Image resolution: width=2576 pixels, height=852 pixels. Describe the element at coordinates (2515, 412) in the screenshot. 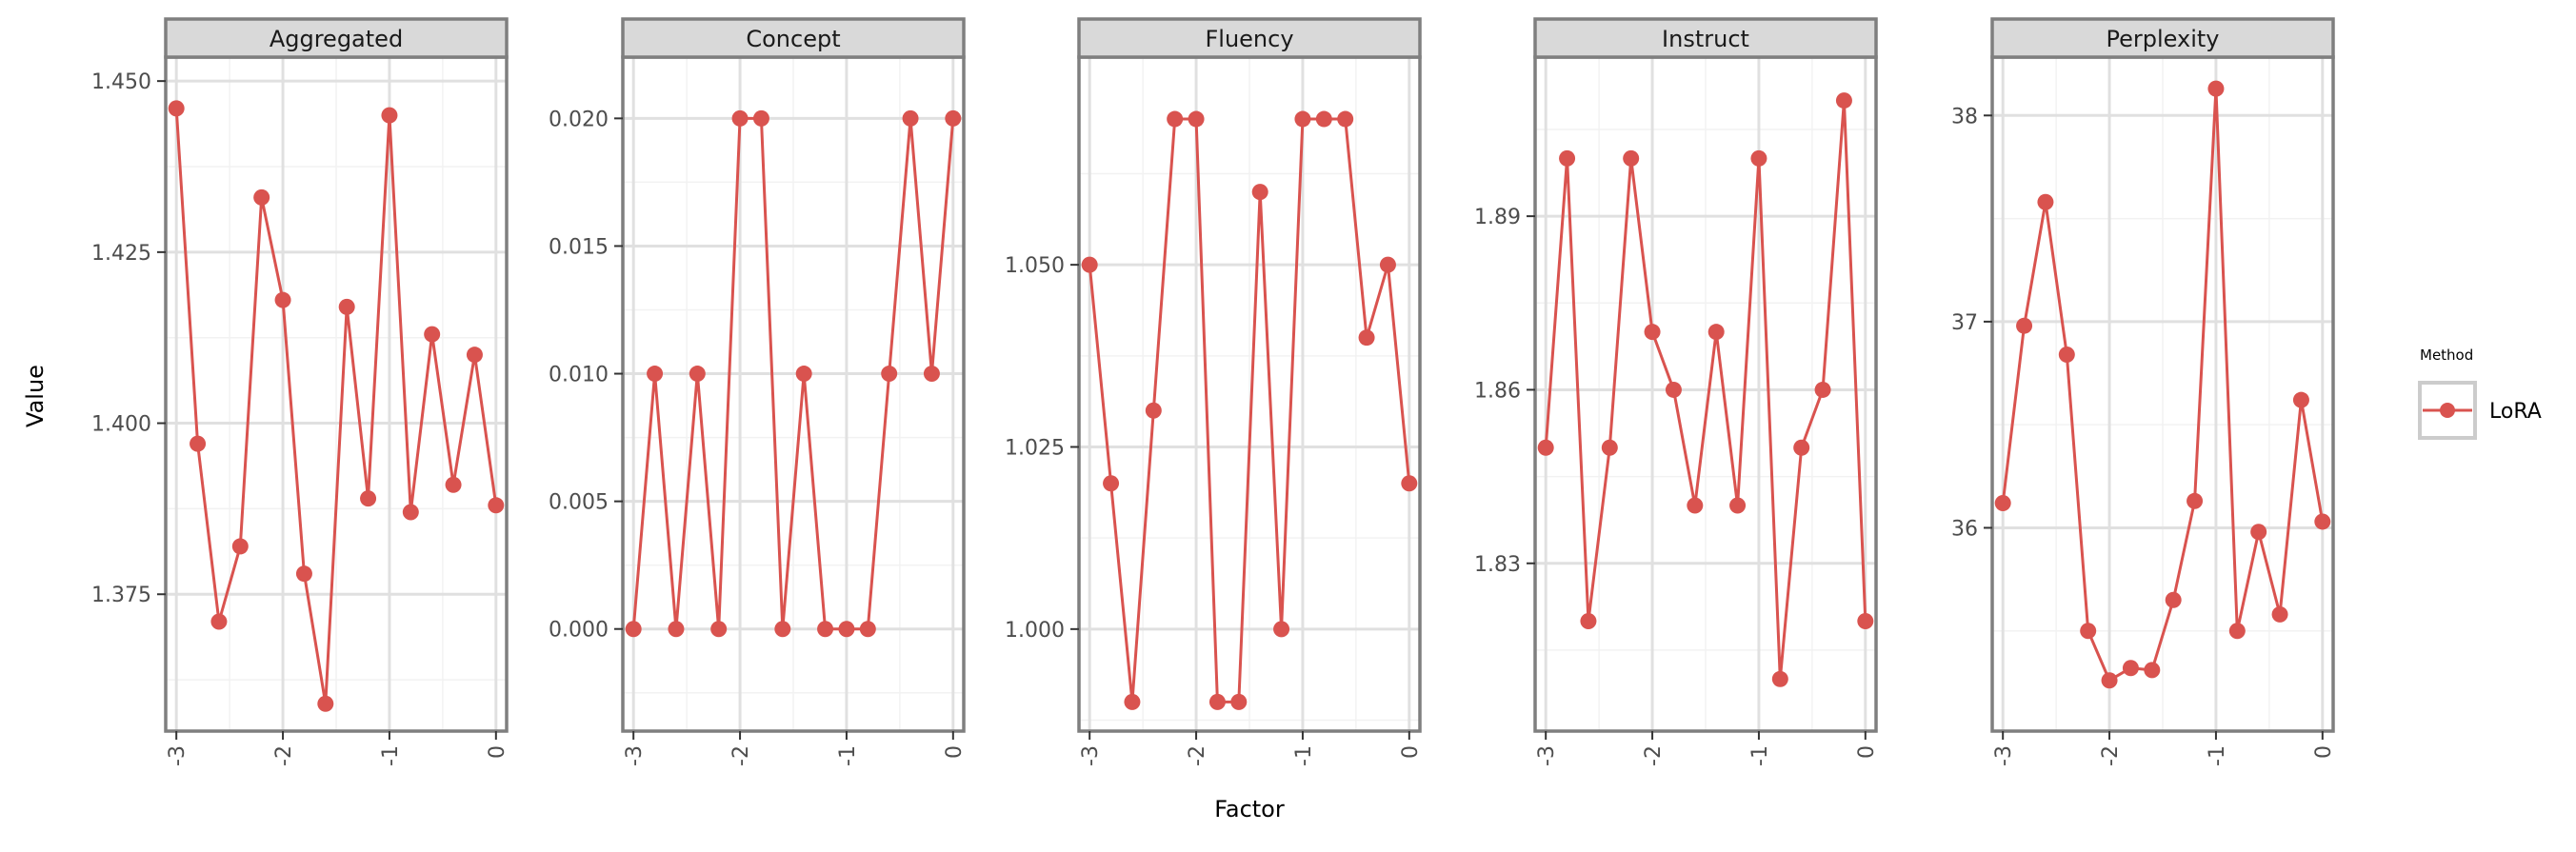

I see `legend-label-lora: LoRA` at that location.